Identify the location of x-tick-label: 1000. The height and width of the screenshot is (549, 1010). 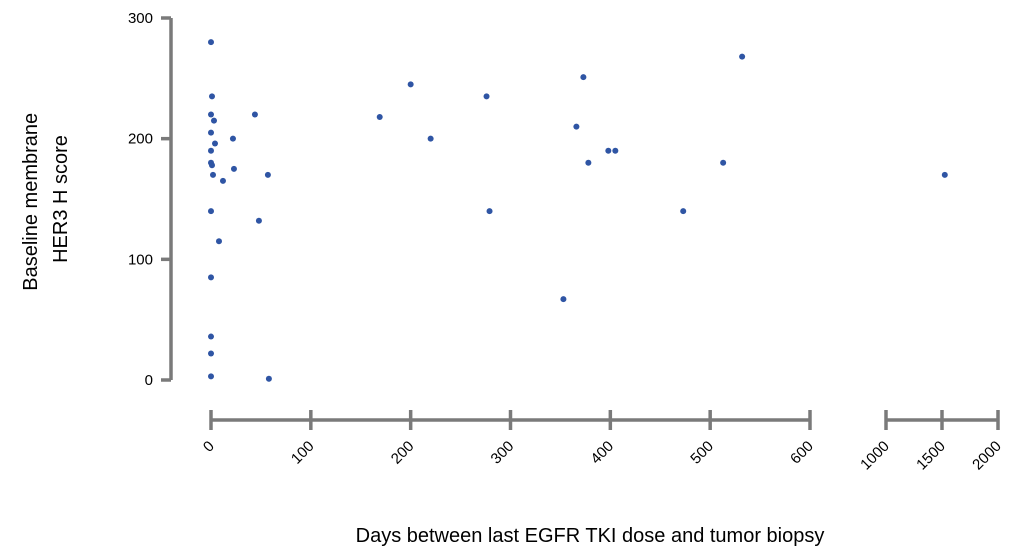
(875, 456).